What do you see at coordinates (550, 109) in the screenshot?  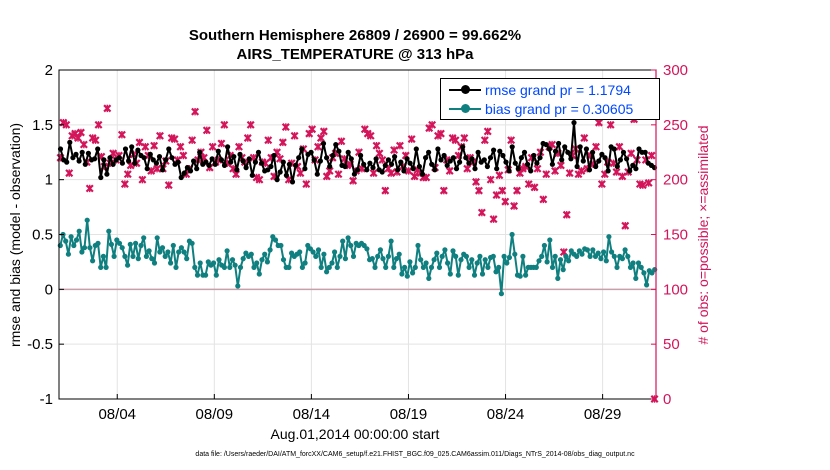 I see `legend-item-bias: bias grand pr = 0.30605` at bounding box center [550, 109].